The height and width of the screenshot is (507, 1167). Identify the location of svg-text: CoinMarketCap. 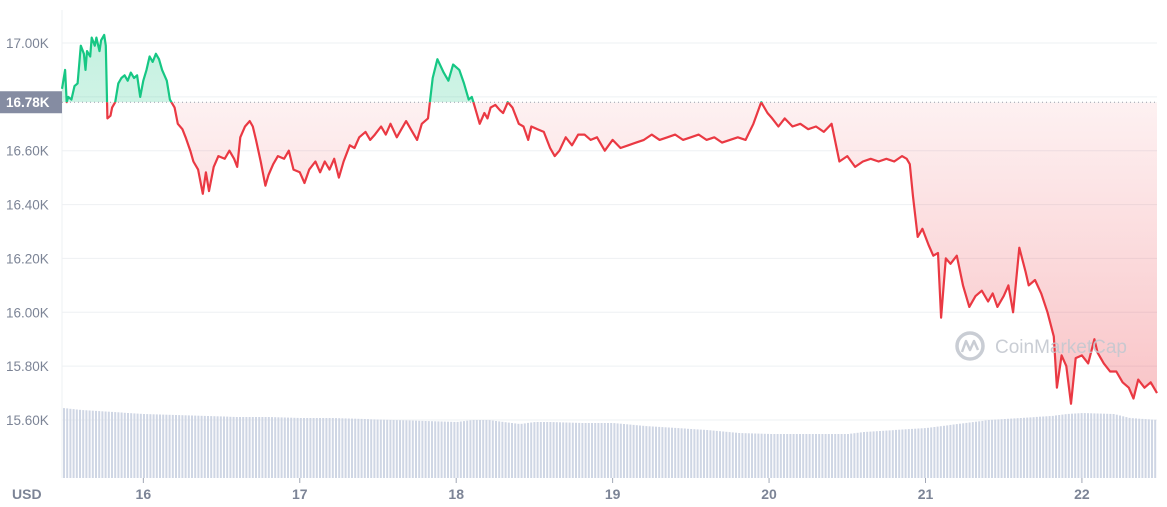
(1061, 347).